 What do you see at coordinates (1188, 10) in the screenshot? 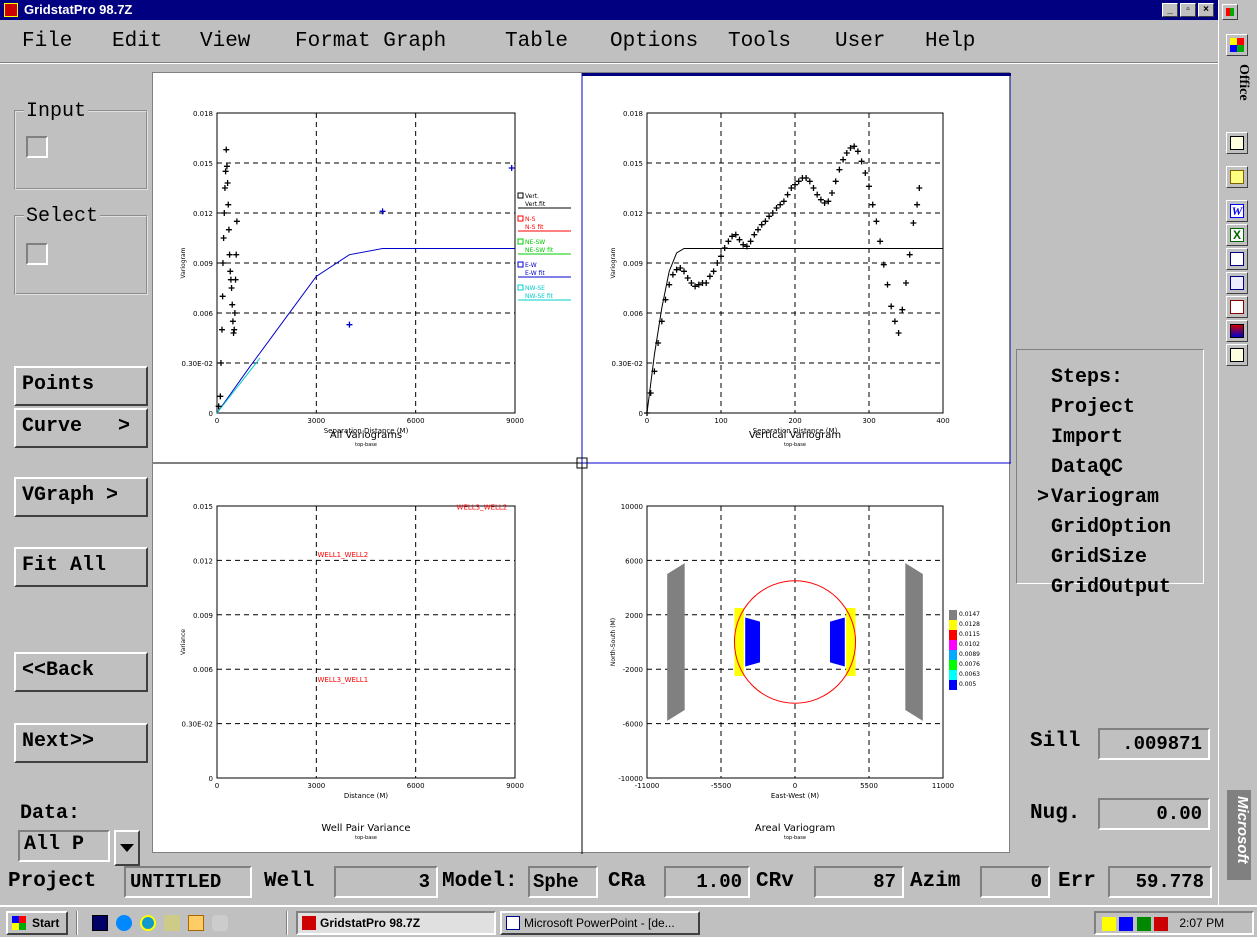
I see `maximize-button: ▫` at bounding box center [1188, 10].